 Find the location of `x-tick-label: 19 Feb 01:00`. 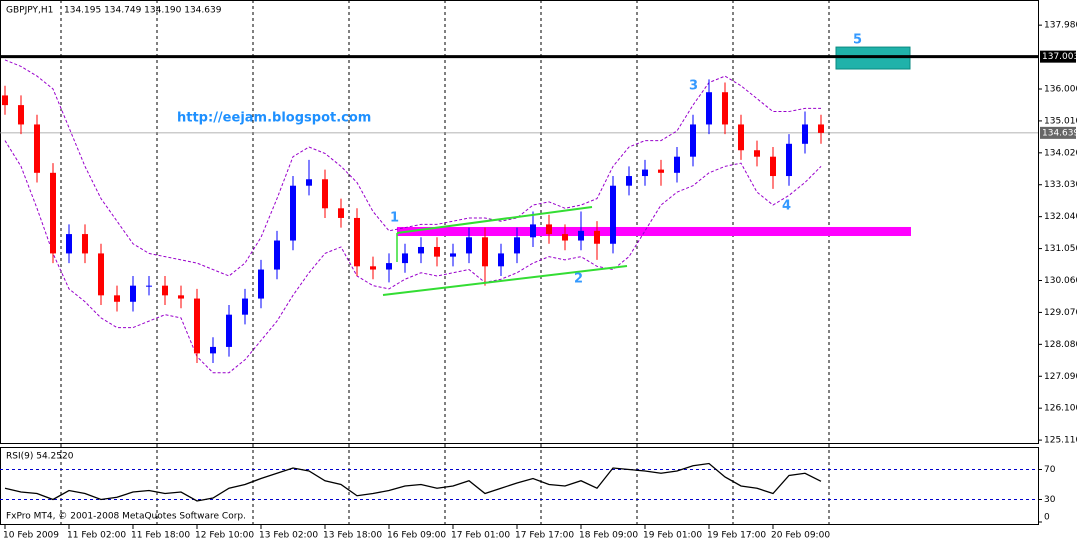

x-tick-label: 19 Feb 01:00 is located at coordinates (672, 536).